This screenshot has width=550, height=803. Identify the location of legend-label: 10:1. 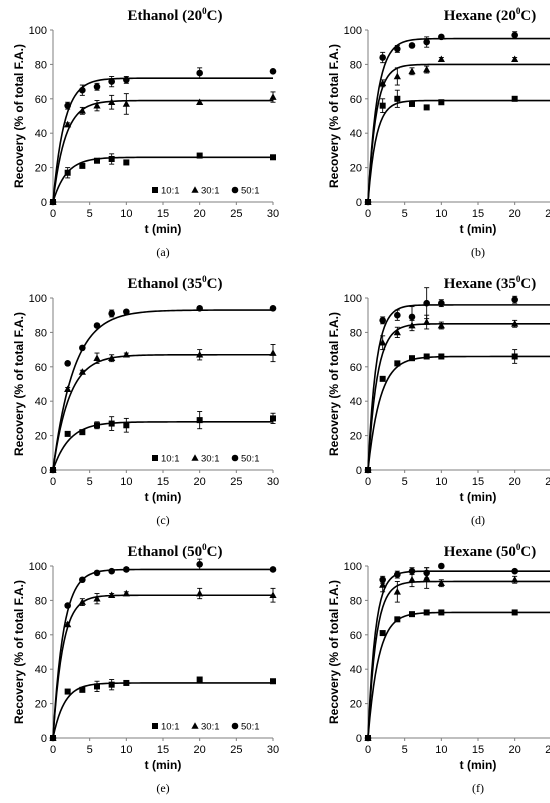
(170, 459).